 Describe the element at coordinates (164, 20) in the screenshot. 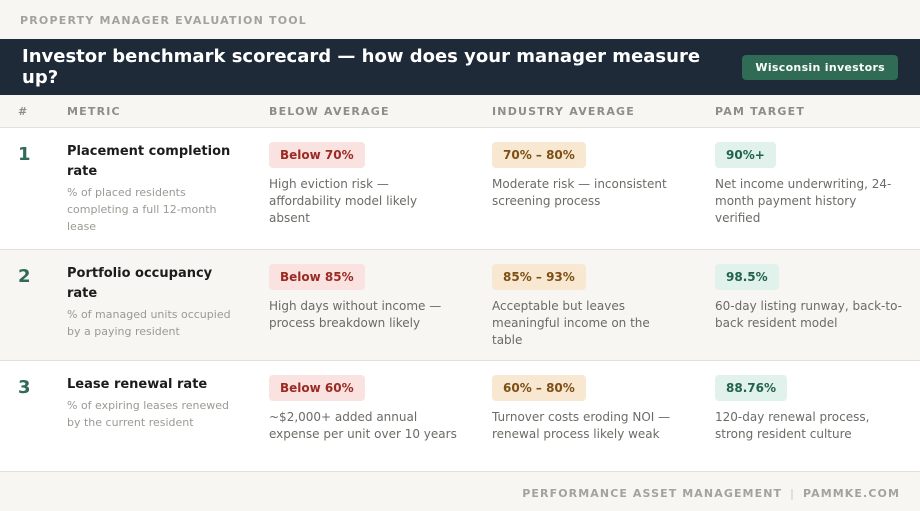

I see `page-eyebrow: PROPERTY MANAGER EVALUATION TOOL` at that location.